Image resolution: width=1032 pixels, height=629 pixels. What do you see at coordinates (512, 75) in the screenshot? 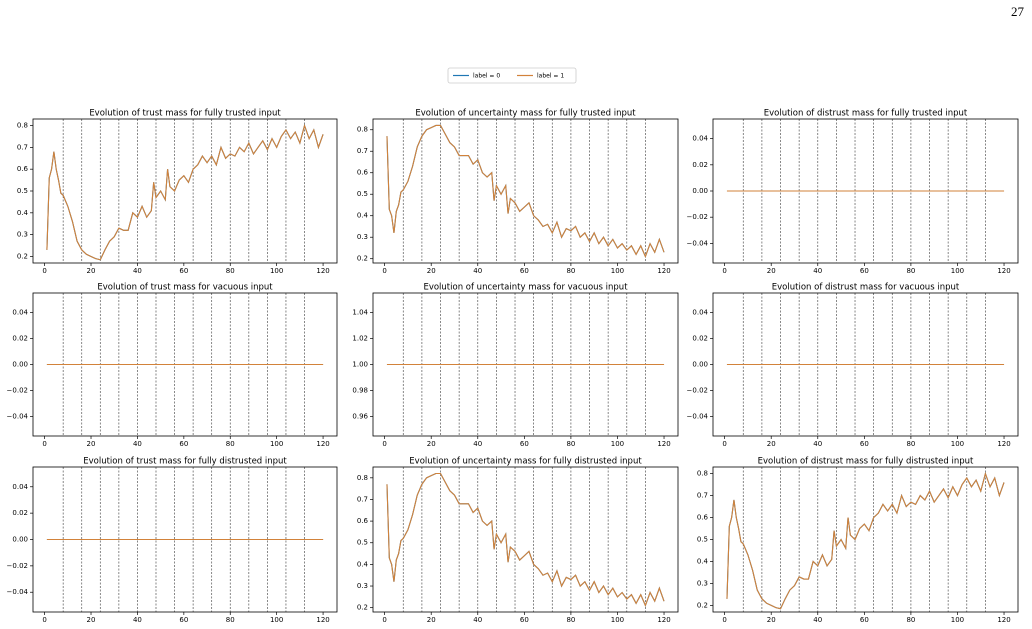
I see `legend-box` at bounding box center [512, 75].